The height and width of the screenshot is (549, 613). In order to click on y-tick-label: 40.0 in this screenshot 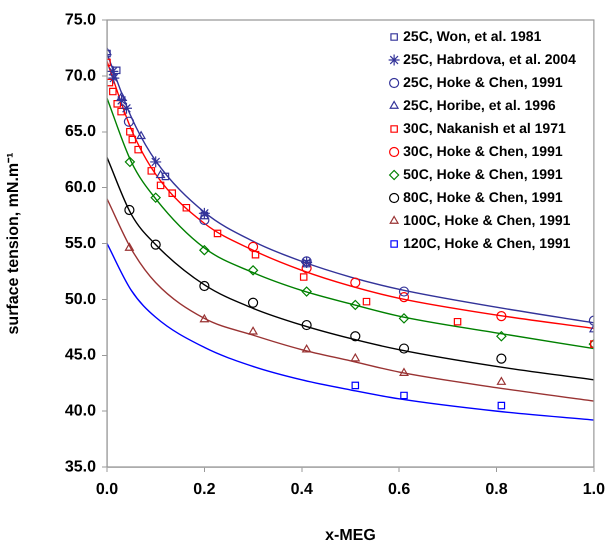, I will do `click(80, 411)`.